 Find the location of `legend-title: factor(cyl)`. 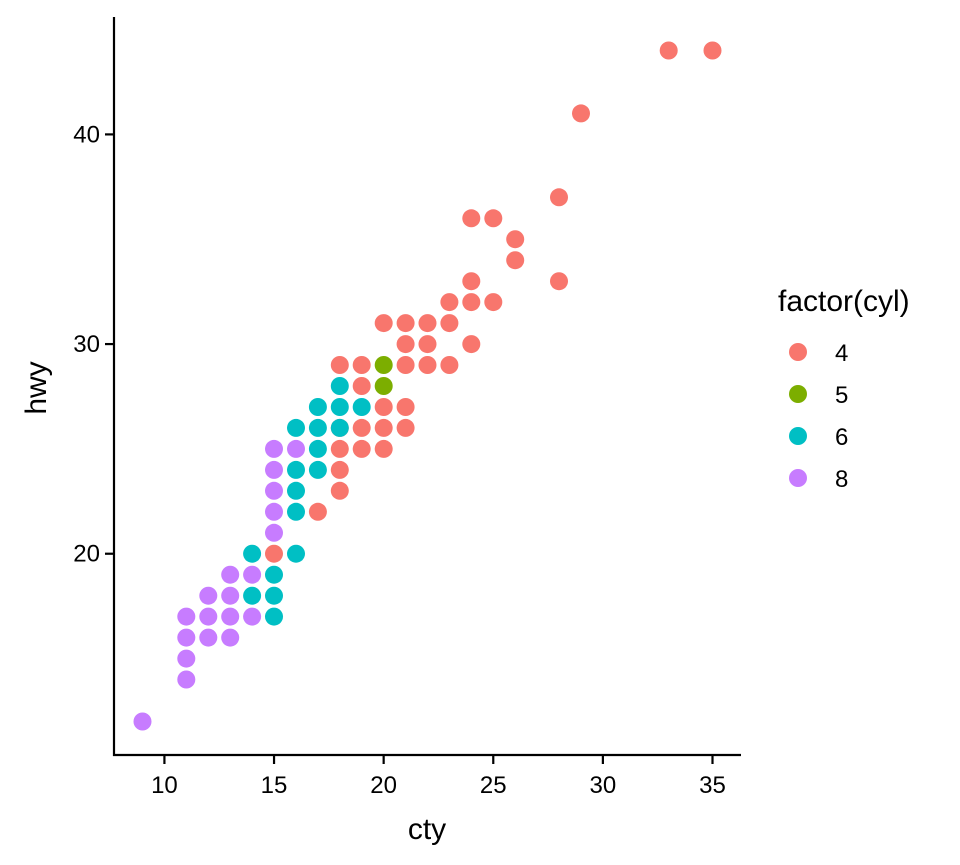

legend-title: factor(cyl) is located at coordinates (844, 301).